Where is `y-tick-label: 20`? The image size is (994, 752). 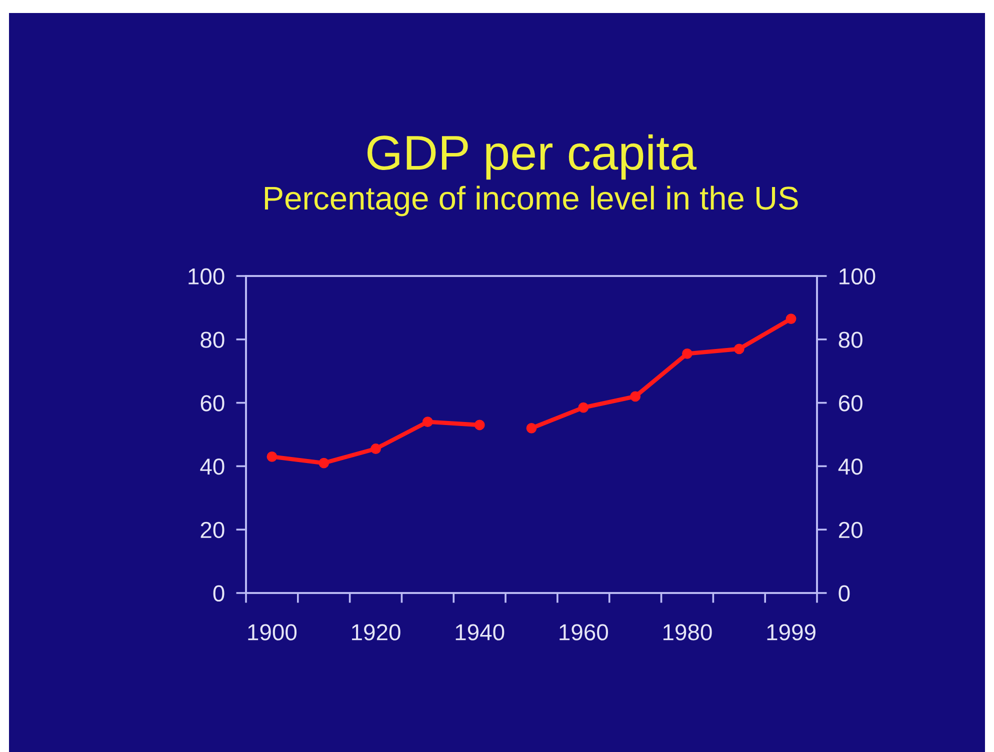 y-tick-label: 20 is located at coordinates (212, 530).